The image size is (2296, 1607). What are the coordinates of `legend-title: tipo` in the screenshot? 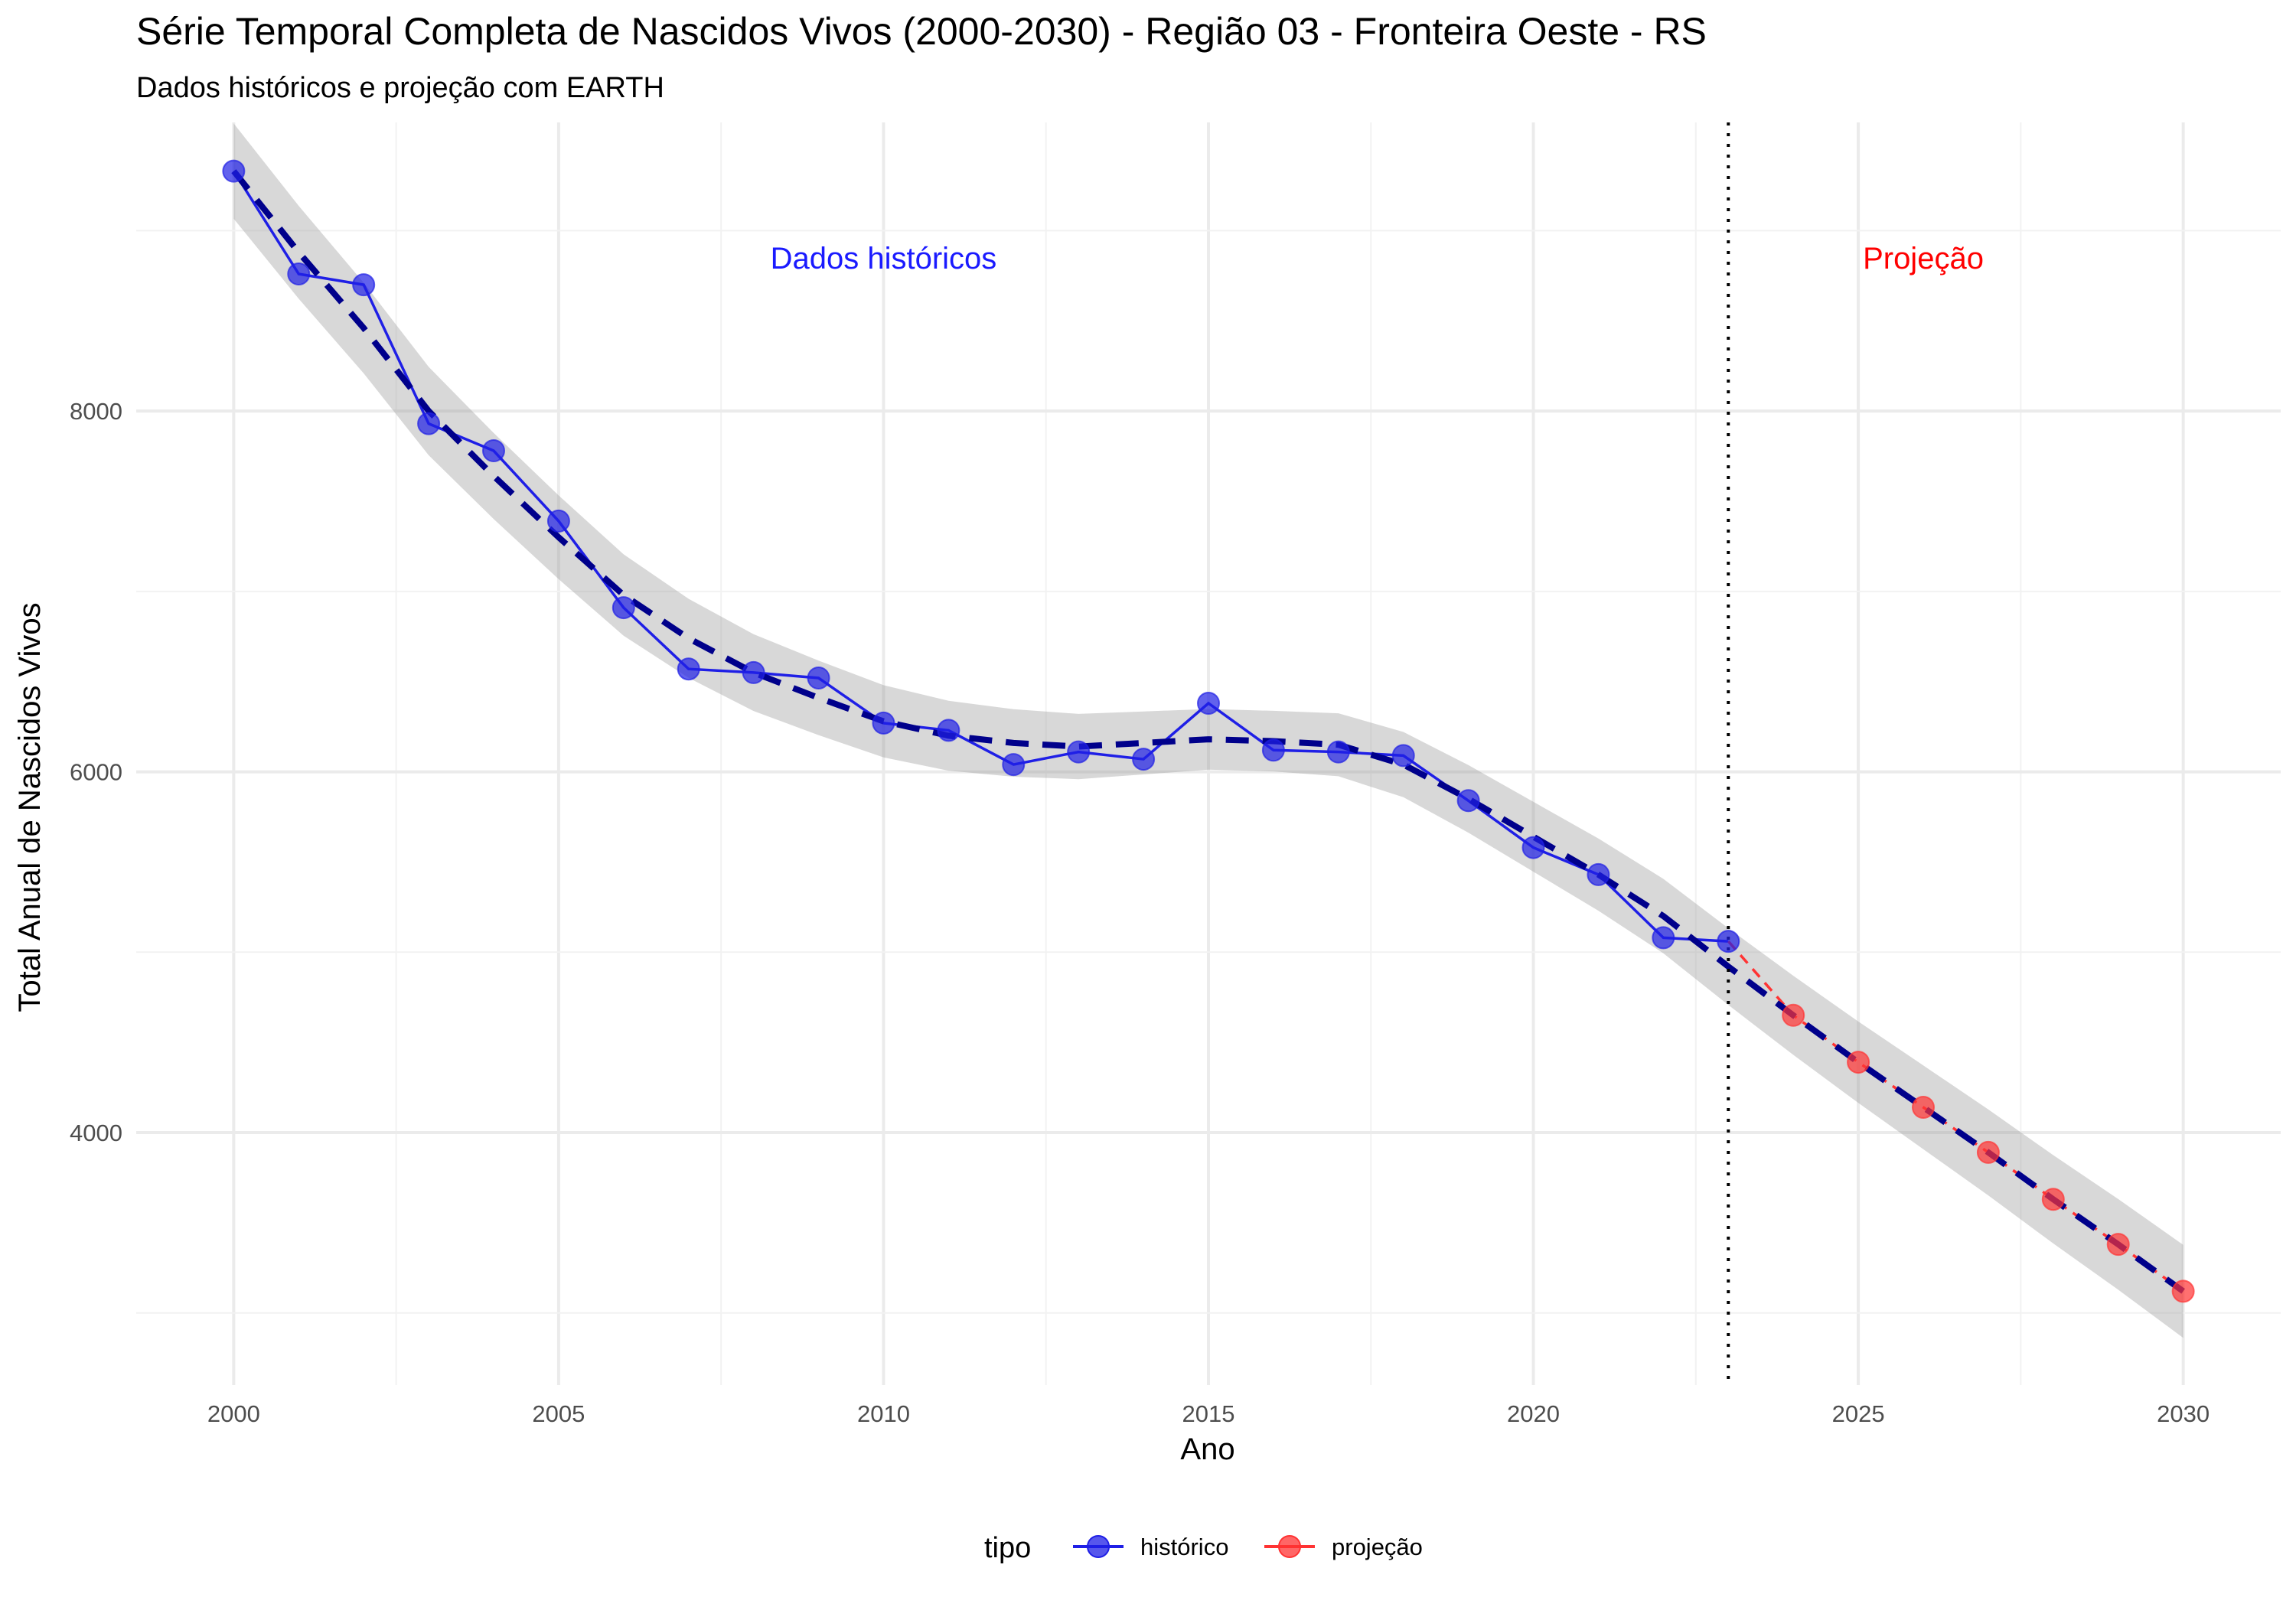 It's located at (1007, 1548).